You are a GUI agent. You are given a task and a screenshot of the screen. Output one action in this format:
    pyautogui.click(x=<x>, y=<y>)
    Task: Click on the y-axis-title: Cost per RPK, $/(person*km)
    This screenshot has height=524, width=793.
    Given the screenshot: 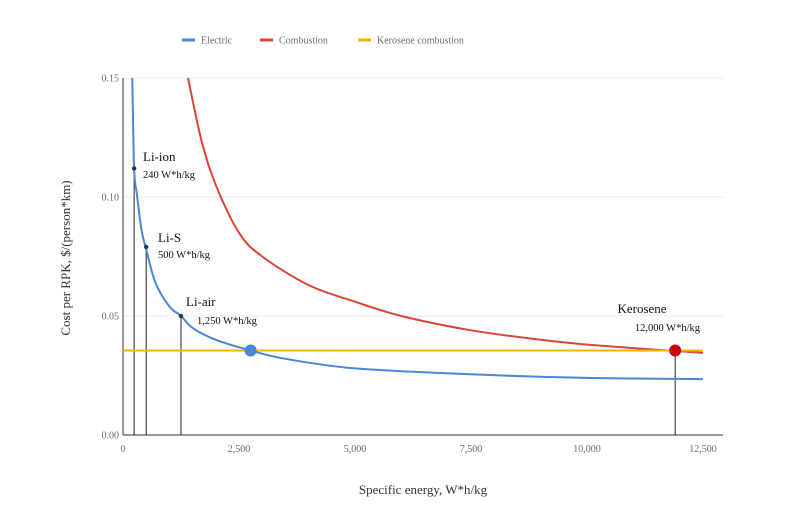 What is the action you would take?
    pyautogui.click(x=65, y=257)
    